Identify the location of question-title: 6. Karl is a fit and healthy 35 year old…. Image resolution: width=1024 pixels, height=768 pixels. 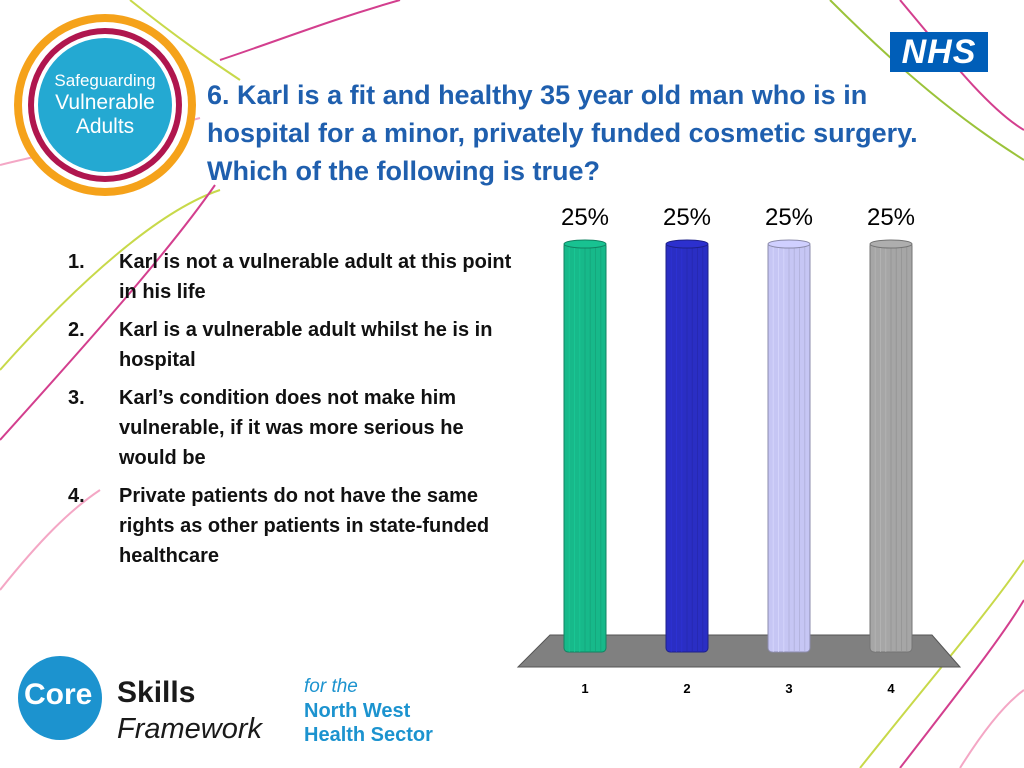
(562, 133).